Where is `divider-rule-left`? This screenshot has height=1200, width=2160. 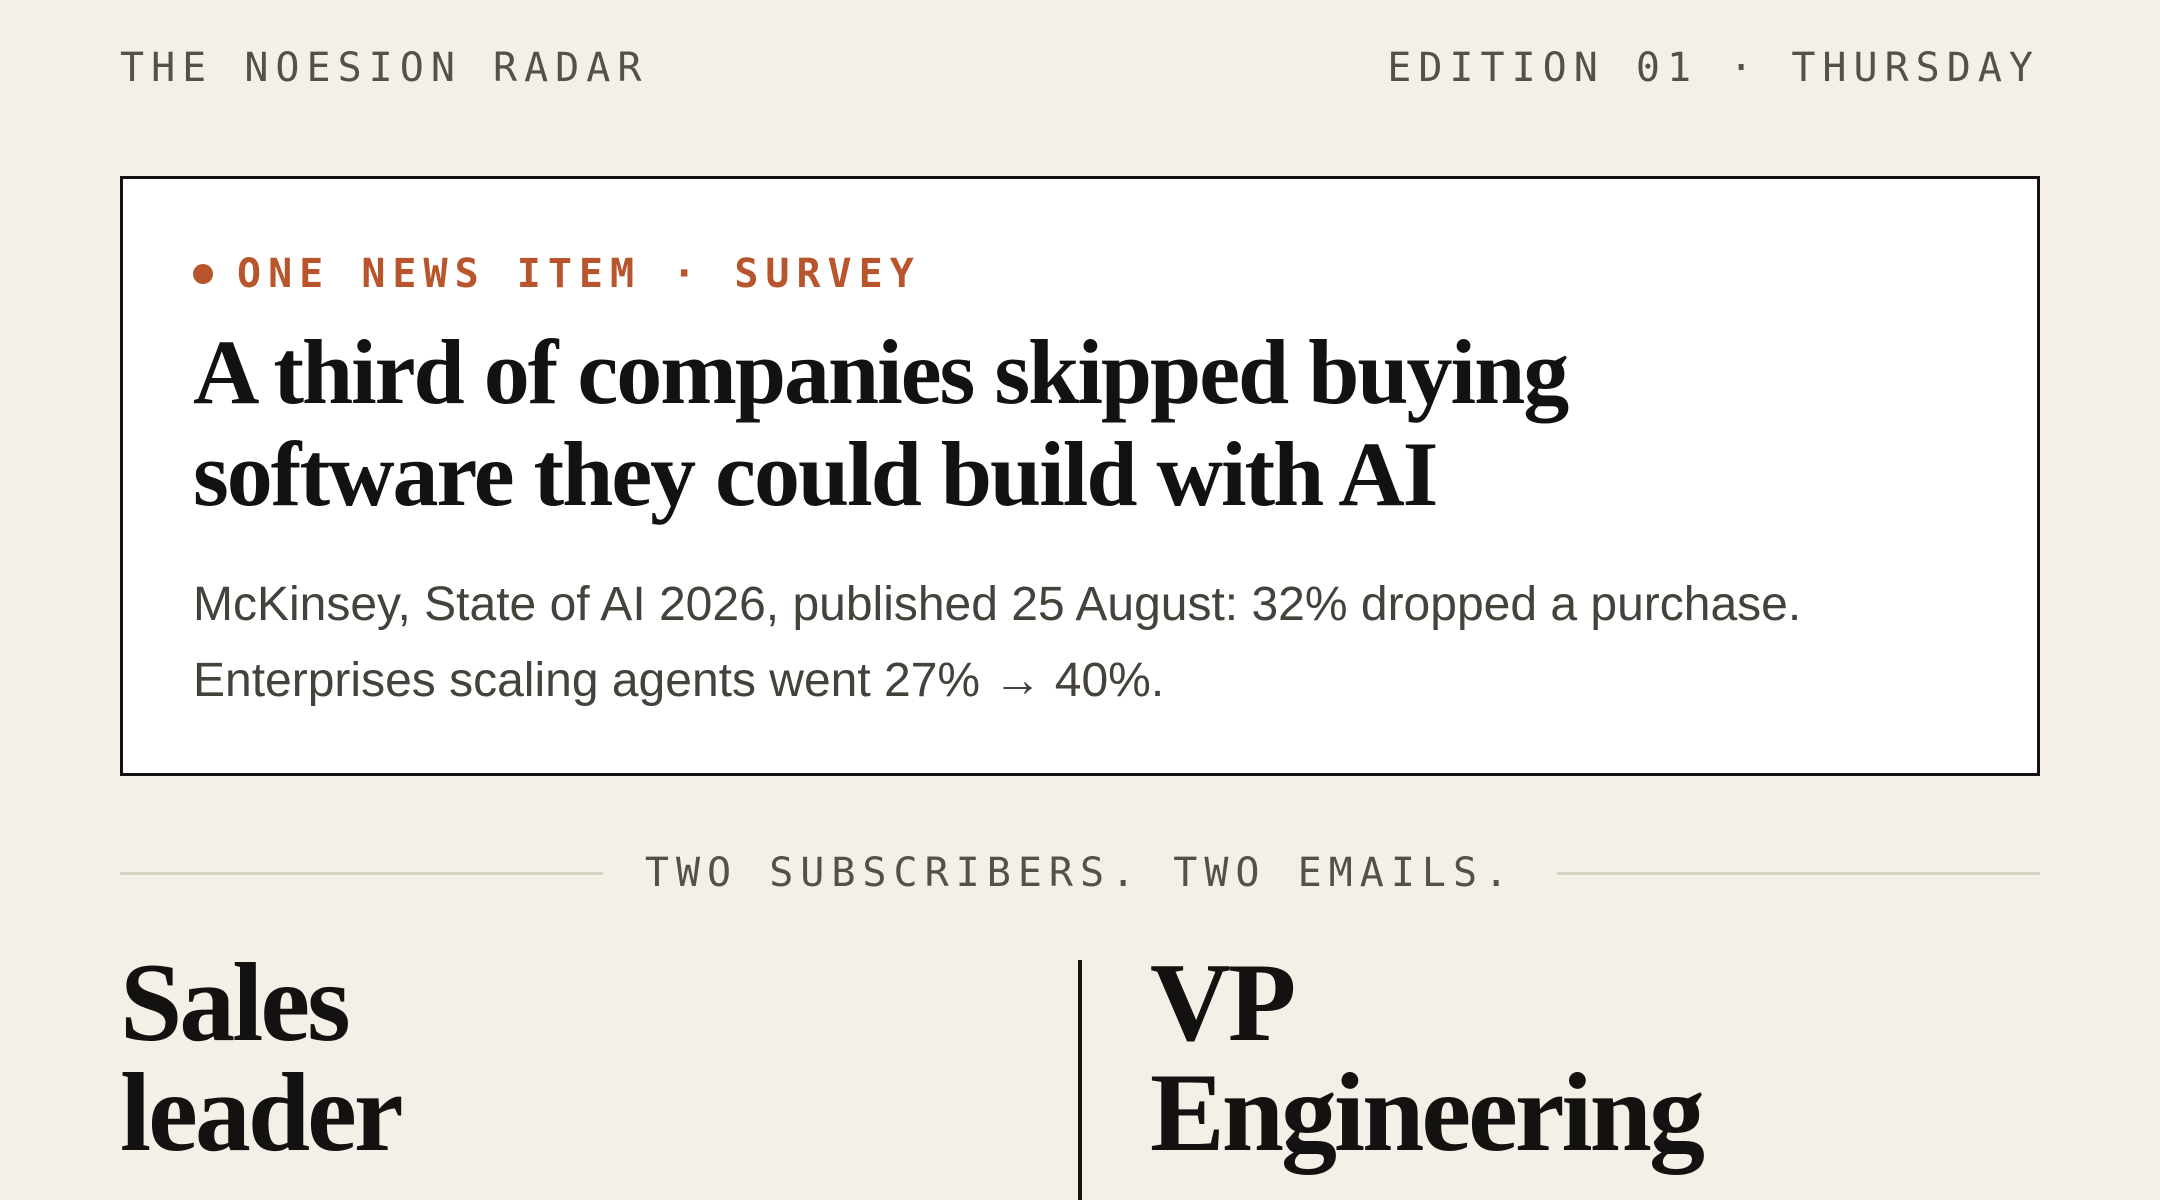
divider-rule-left is located at coordinates (361, 873).